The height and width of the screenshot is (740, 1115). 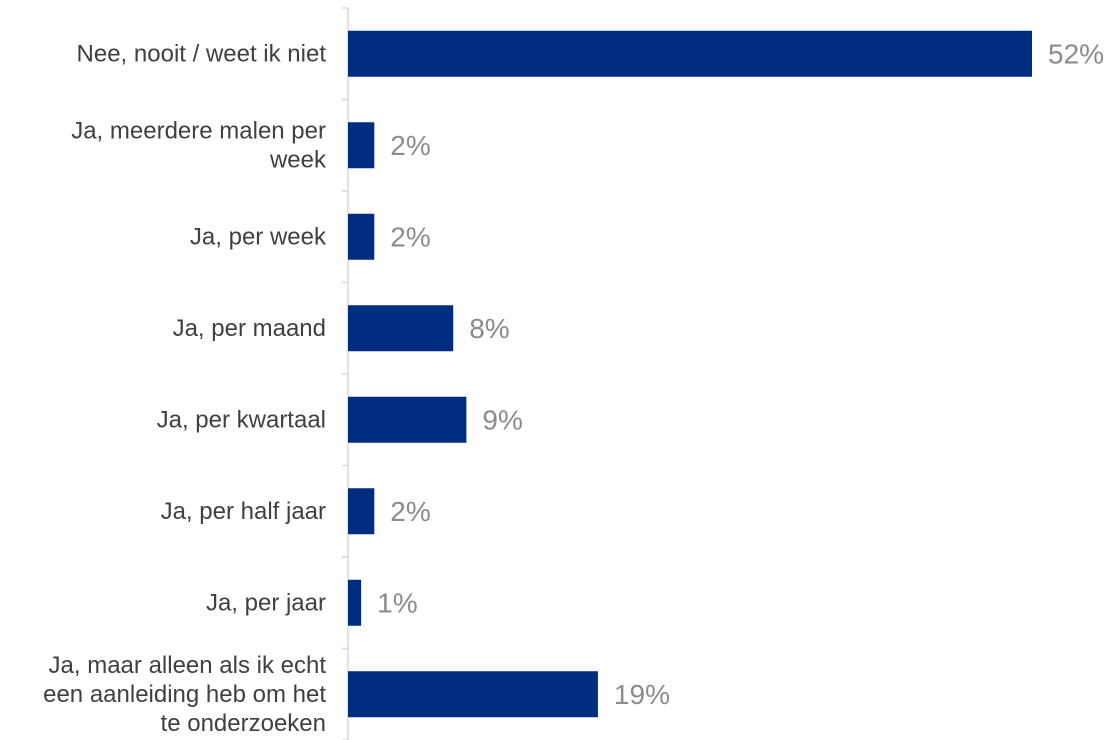 I want to click on category-label-line: Ja, per jaar, so click(x=266, y=602).